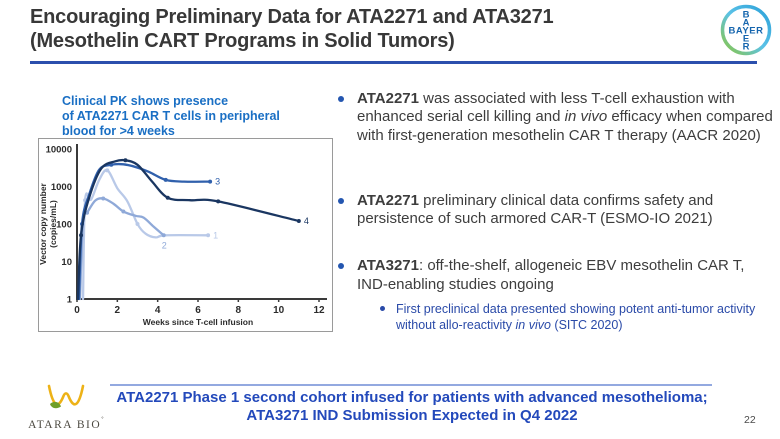 The width and height of the screenshot is (780, 439). What do you see at coordinates (198, 310) in the screenshot?
I see `x-tick-label: 6` at bounding box center [198, 310].